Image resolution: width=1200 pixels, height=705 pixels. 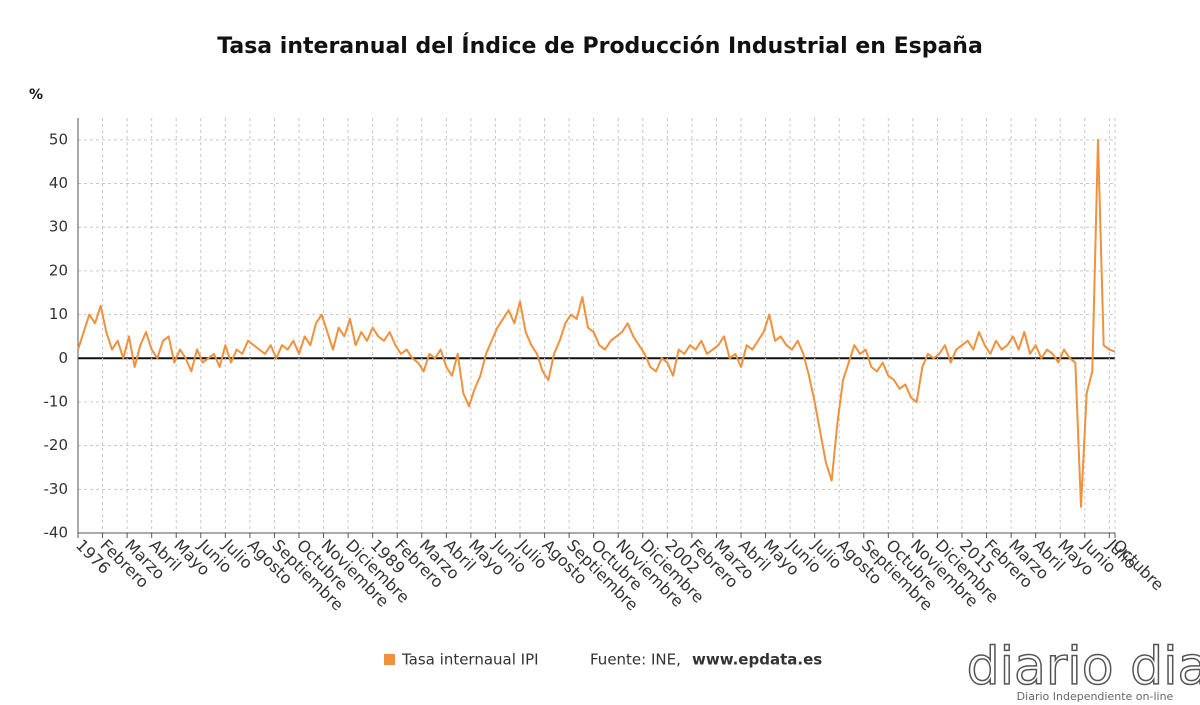 What do you see at coordinates (58, 314) in the screenshot?
I see `y-tick-label: 10` at bounding box center [58, 314].